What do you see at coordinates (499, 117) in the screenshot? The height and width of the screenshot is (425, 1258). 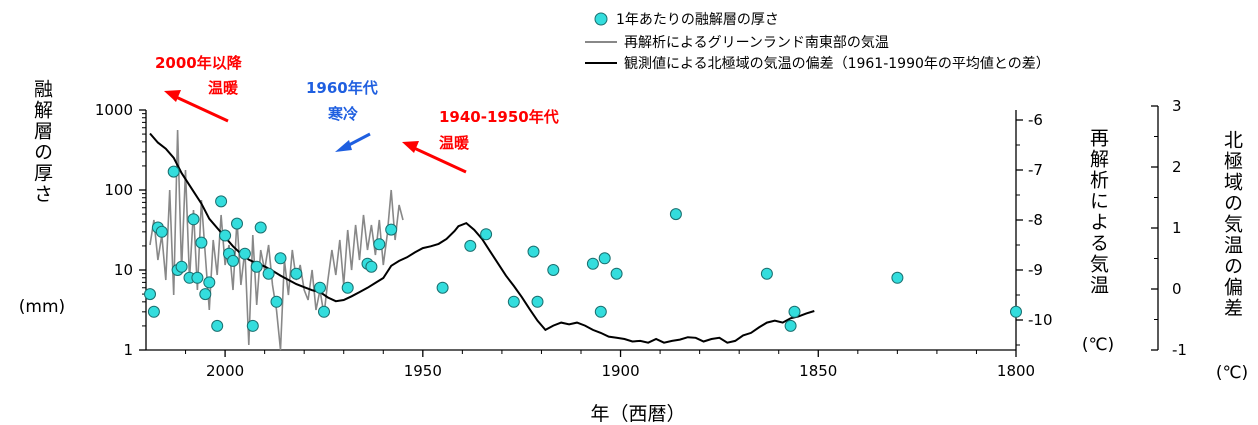 I see `annotation-1940s-line1: 1940-1950年代` at bounding box center [499, 117].